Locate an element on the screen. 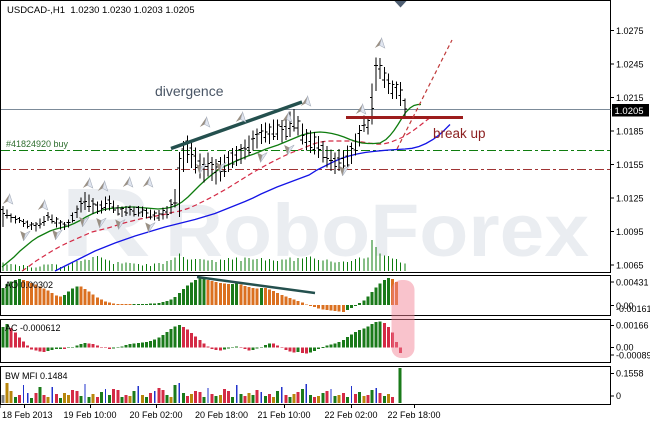  svg-text: 0.1558 is located at coordinates (630, 374).